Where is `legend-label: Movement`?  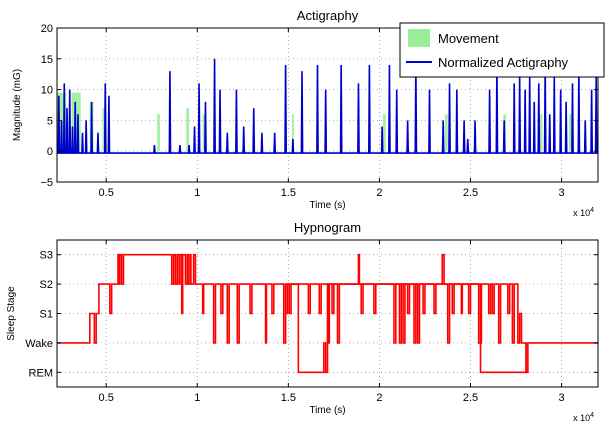 legend-label: Movement is located at coordinates (468, 38).